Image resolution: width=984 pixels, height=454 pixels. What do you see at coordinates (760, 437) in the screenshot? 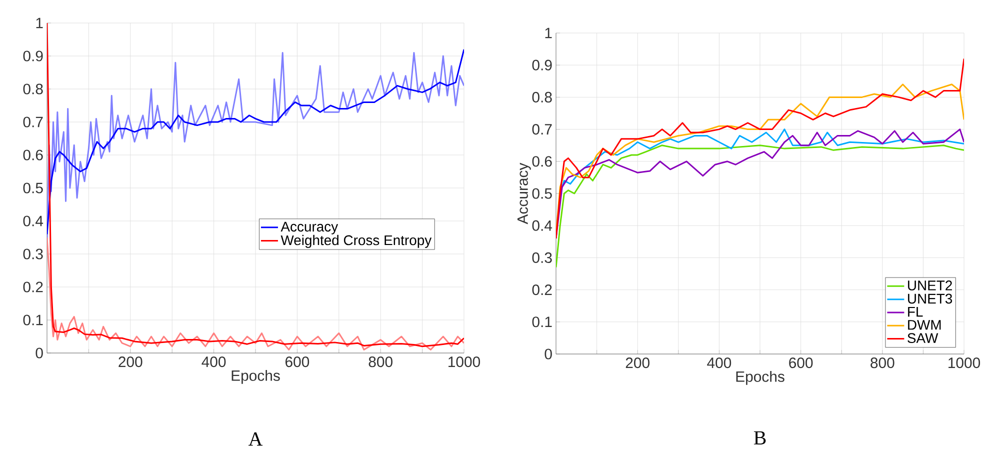
I see `text: B` at bounding box center [760, 437].